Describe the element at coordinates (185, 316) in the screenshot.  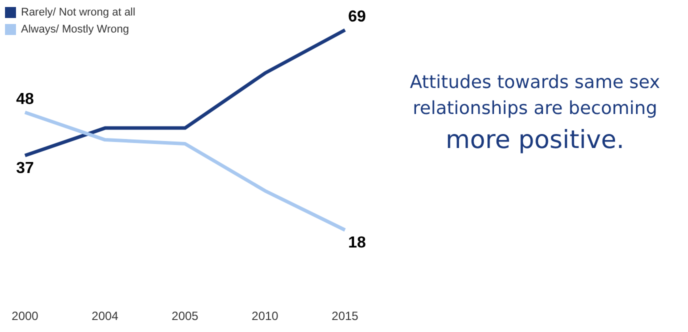
I see `x-tick-label: 2005` at that location.